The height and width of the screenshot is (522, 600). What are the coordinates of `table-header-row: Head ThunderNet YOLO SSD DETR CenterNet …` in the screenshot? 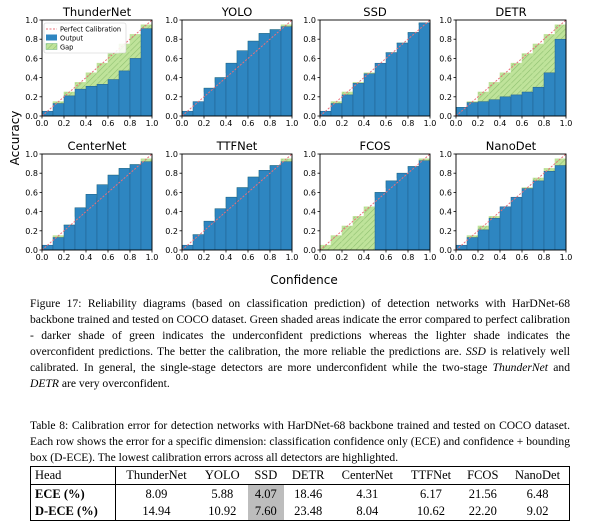 It's located at (300, 475).